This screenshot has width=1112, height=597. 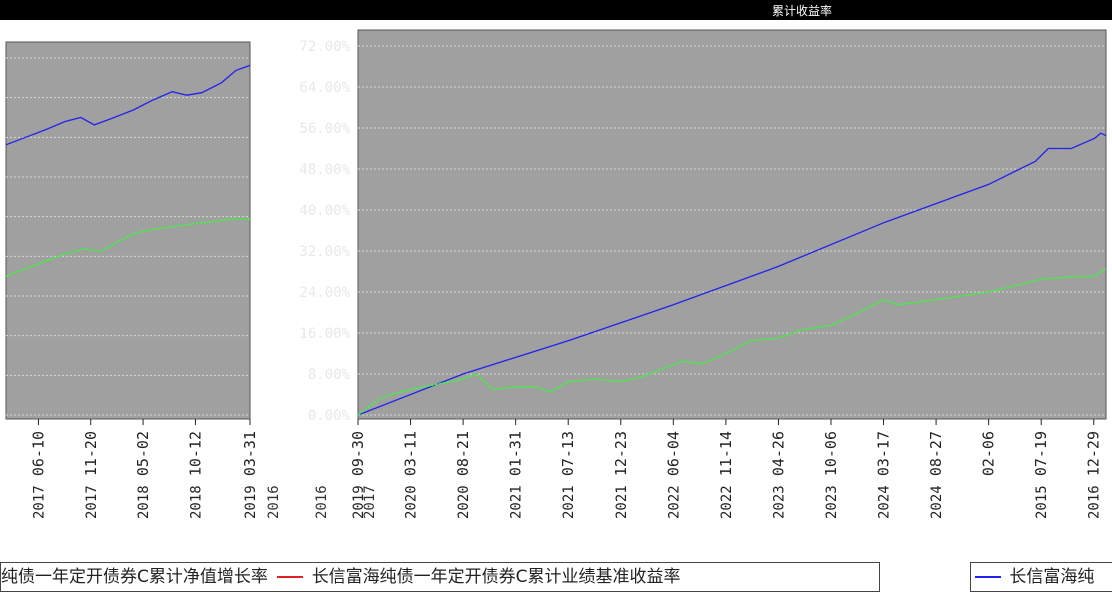 I want to click on y-tick-label: 64.00%, so click(x=324, y=88).